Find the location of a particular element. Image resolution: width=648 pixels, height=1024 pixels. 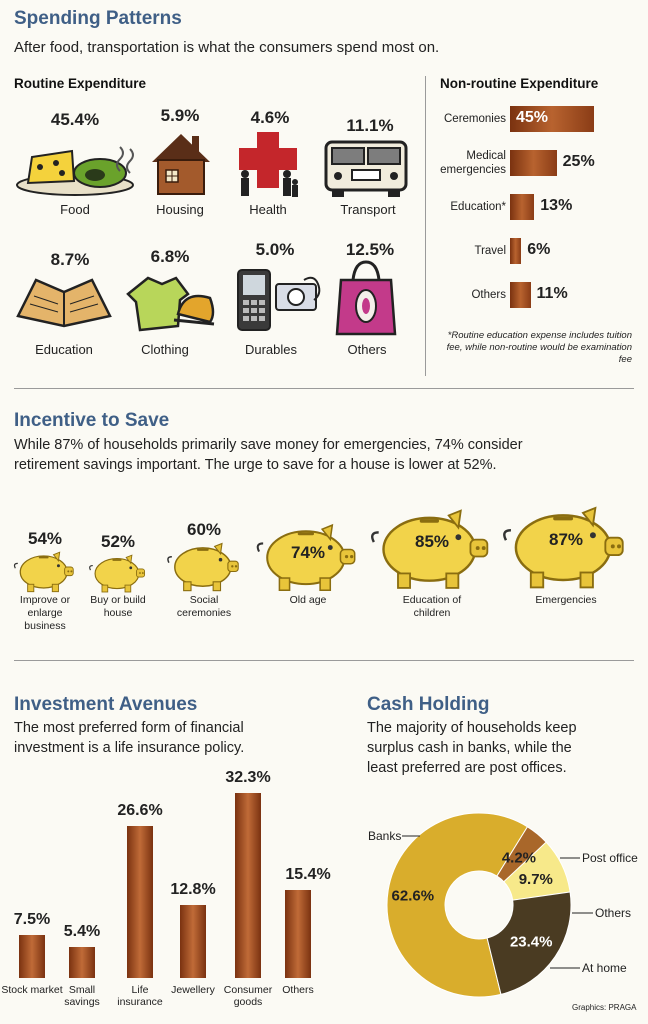

shopping-bag-icon is located at coordinates (366, 298).